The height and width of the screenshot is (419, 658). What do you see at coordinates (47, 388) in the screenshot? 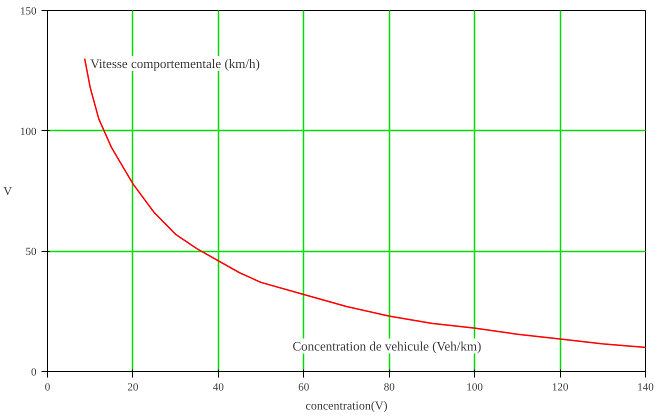
I see `x-tick-label: 0` at bounding box center [47, 388].